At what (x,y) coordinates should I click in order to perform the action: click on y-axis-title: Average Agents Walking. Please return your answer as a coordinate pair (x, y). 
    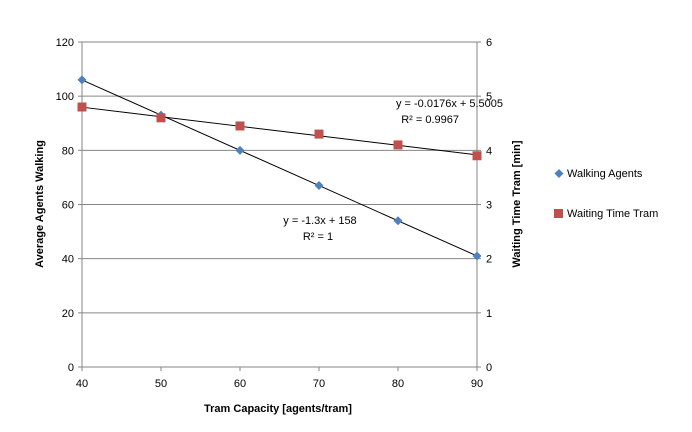
    Looking at the image, I should click on (40, 204).